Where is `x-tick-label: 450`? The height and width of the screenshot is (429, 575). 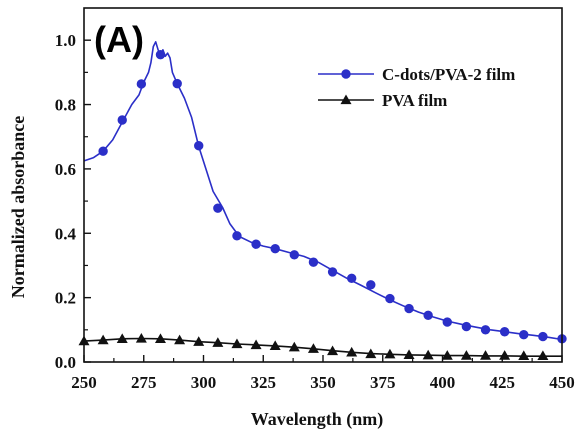 x-tick-label: 450 is located at coordinates (562, 382).